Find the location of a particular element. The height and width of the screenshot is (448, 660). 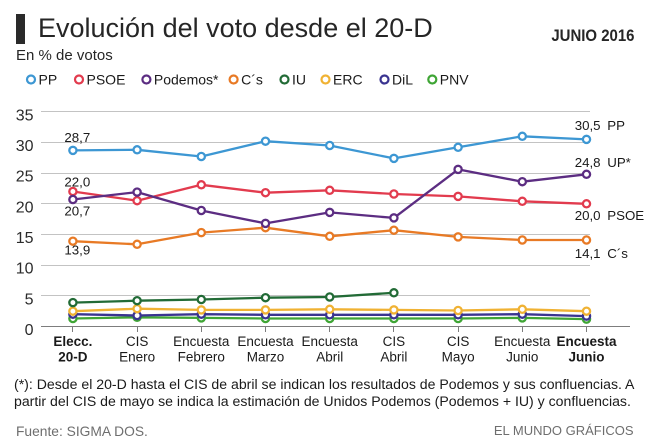

svg-text: 5 is located at coordinates (29, 299).